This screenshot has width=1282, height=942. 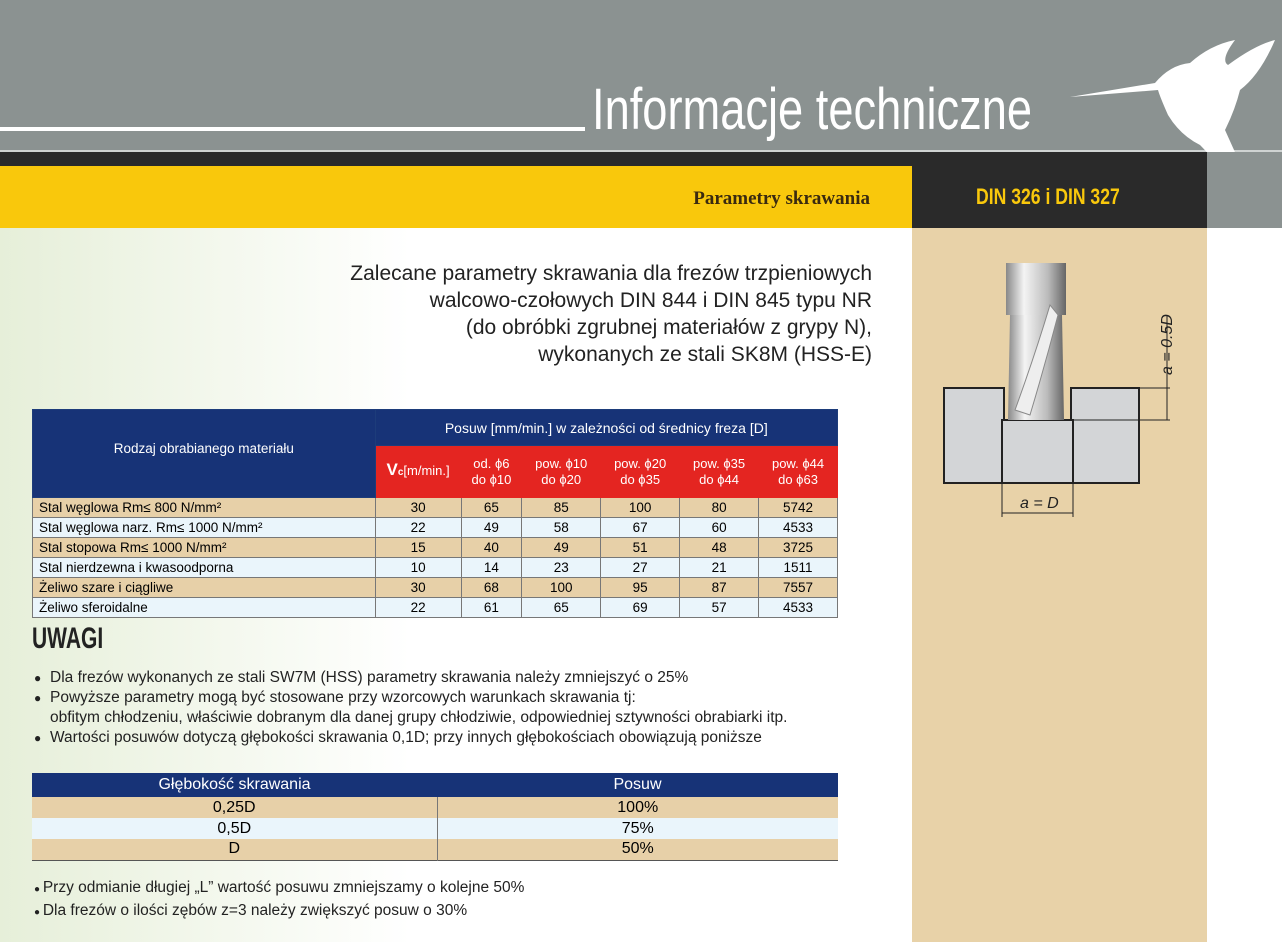 I want to click on diameter-column-header: od. ϕ6 do ϕ10, so click(x=491, y=471).